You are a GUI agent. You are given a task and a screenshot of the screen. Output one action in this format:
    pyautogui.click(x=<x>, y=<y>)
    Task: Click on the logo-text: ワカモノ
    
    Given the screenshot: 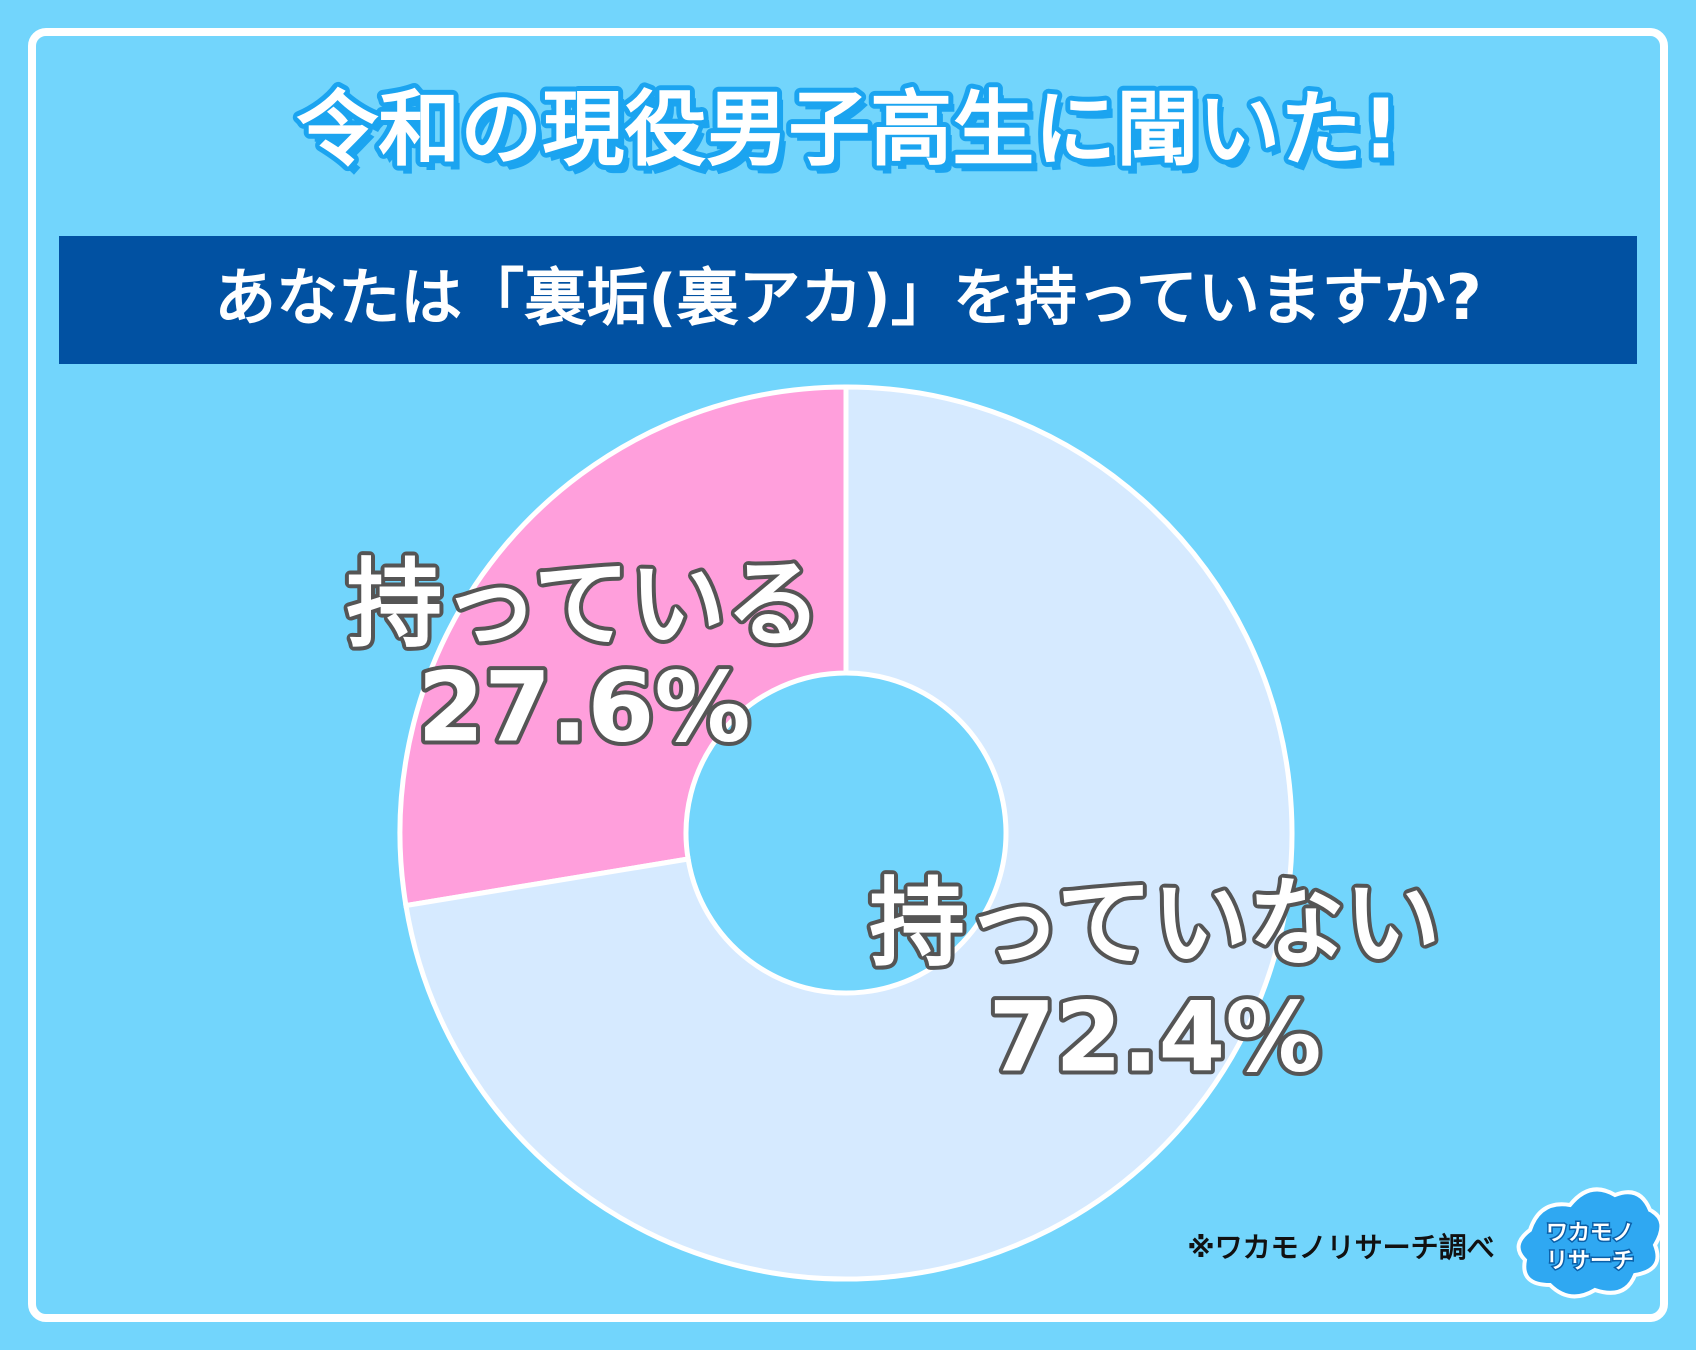 What is the action you would take?
    pyautogui.click(x=1590, y=1233)
    